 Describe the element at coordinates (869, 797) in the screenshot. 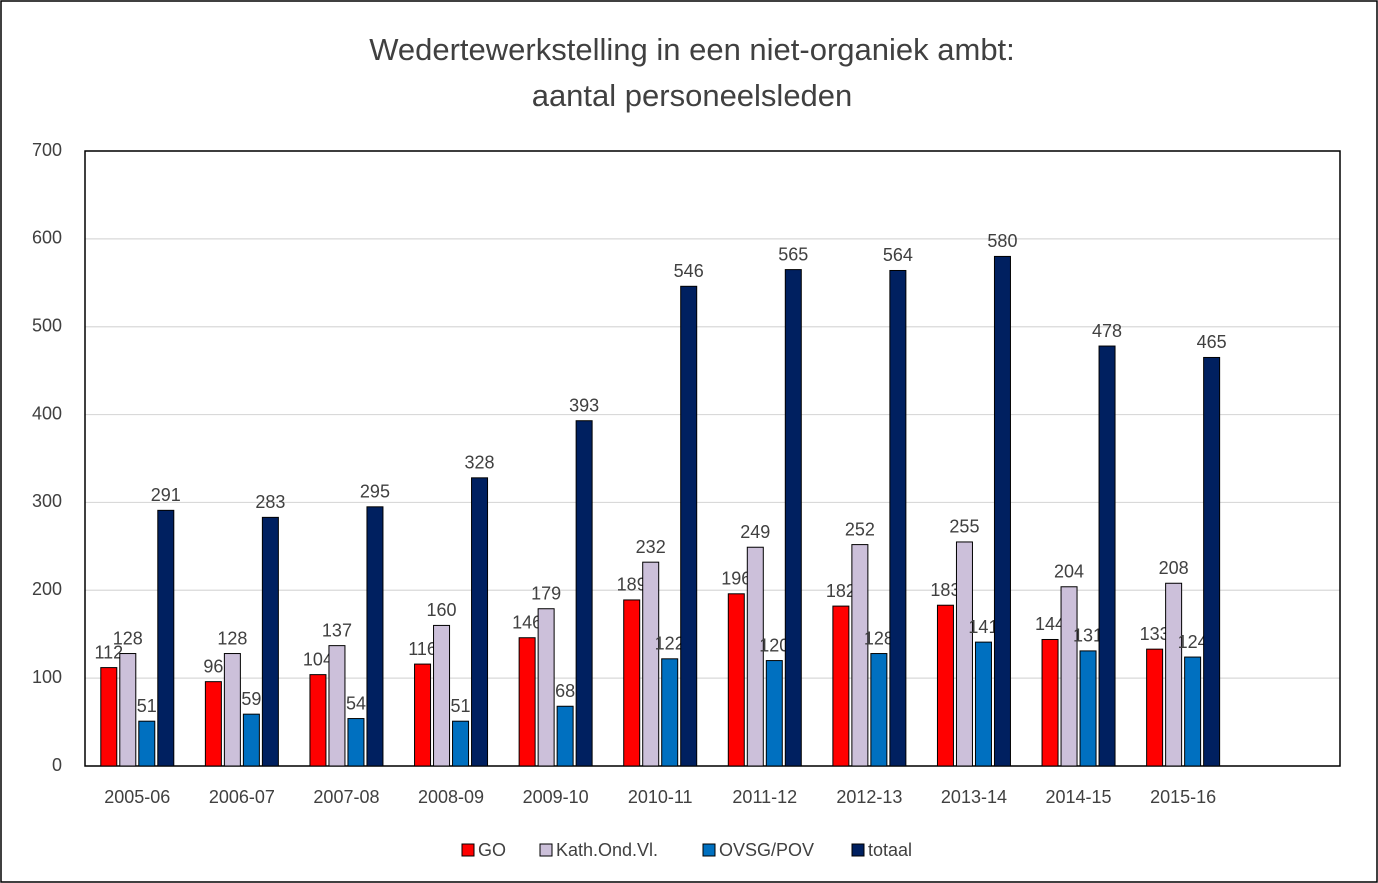

I see `x-tick-label: 2012-13` at that location.